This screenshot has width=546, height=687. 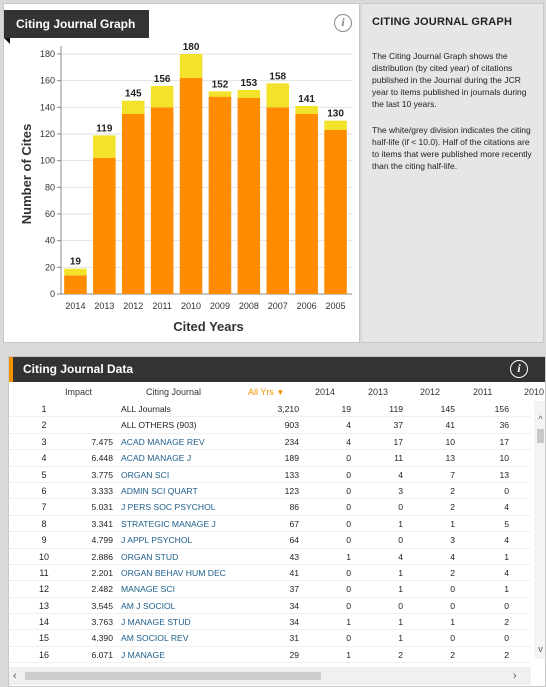 What do you see at coordinates (270, 622) in the screenshot?
I see `table-row: 14 3.763 J MANAGE STUD 34 1 1 1 2` at bounding box center [270, 622].